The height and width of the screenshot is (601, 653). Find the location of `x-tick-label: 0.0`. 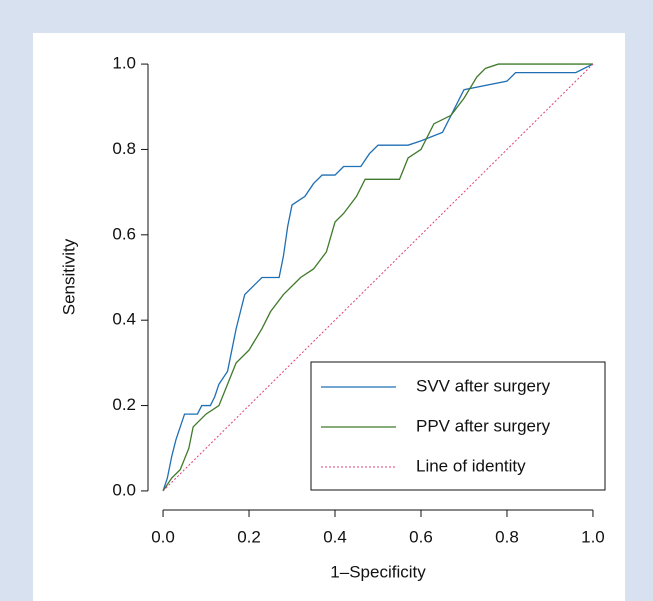

x-tick-label: 0.0 is located at coordinates (163, 536).